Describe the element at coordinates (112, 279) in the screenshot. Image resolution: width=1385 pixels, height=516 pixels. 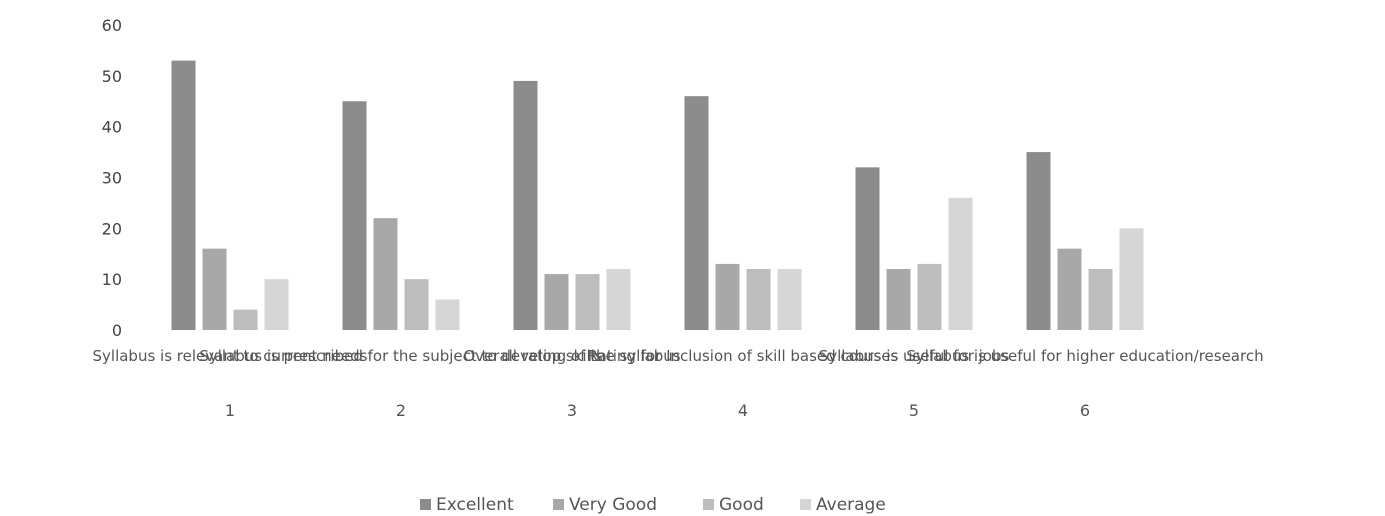
I see `y-tick-label: 10` at that location.